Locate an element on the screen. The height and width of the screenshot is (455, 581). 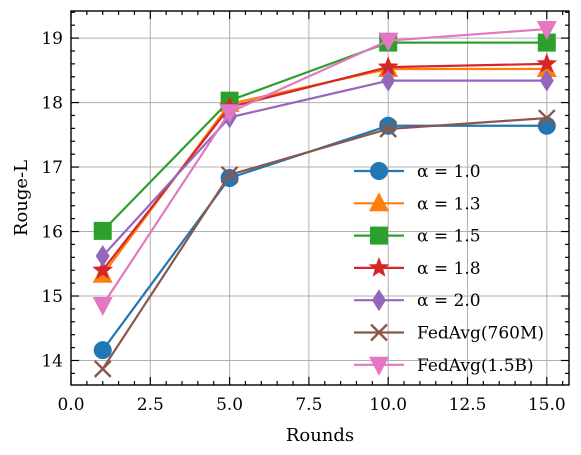
x-tick-label: 15.0 is located at coordinates (547, 405).